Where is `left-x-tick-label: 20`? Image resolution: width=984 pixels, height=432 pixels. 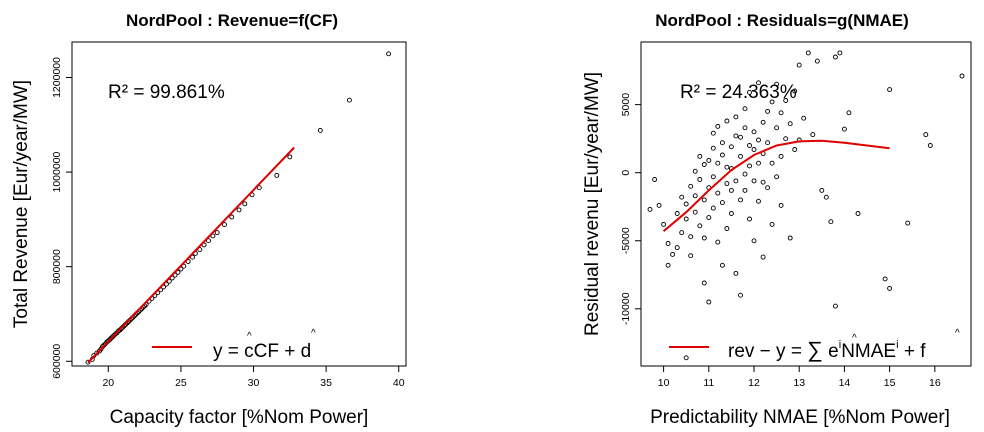 left-x-tick-label: 20 is located at coordinates (108, 383).